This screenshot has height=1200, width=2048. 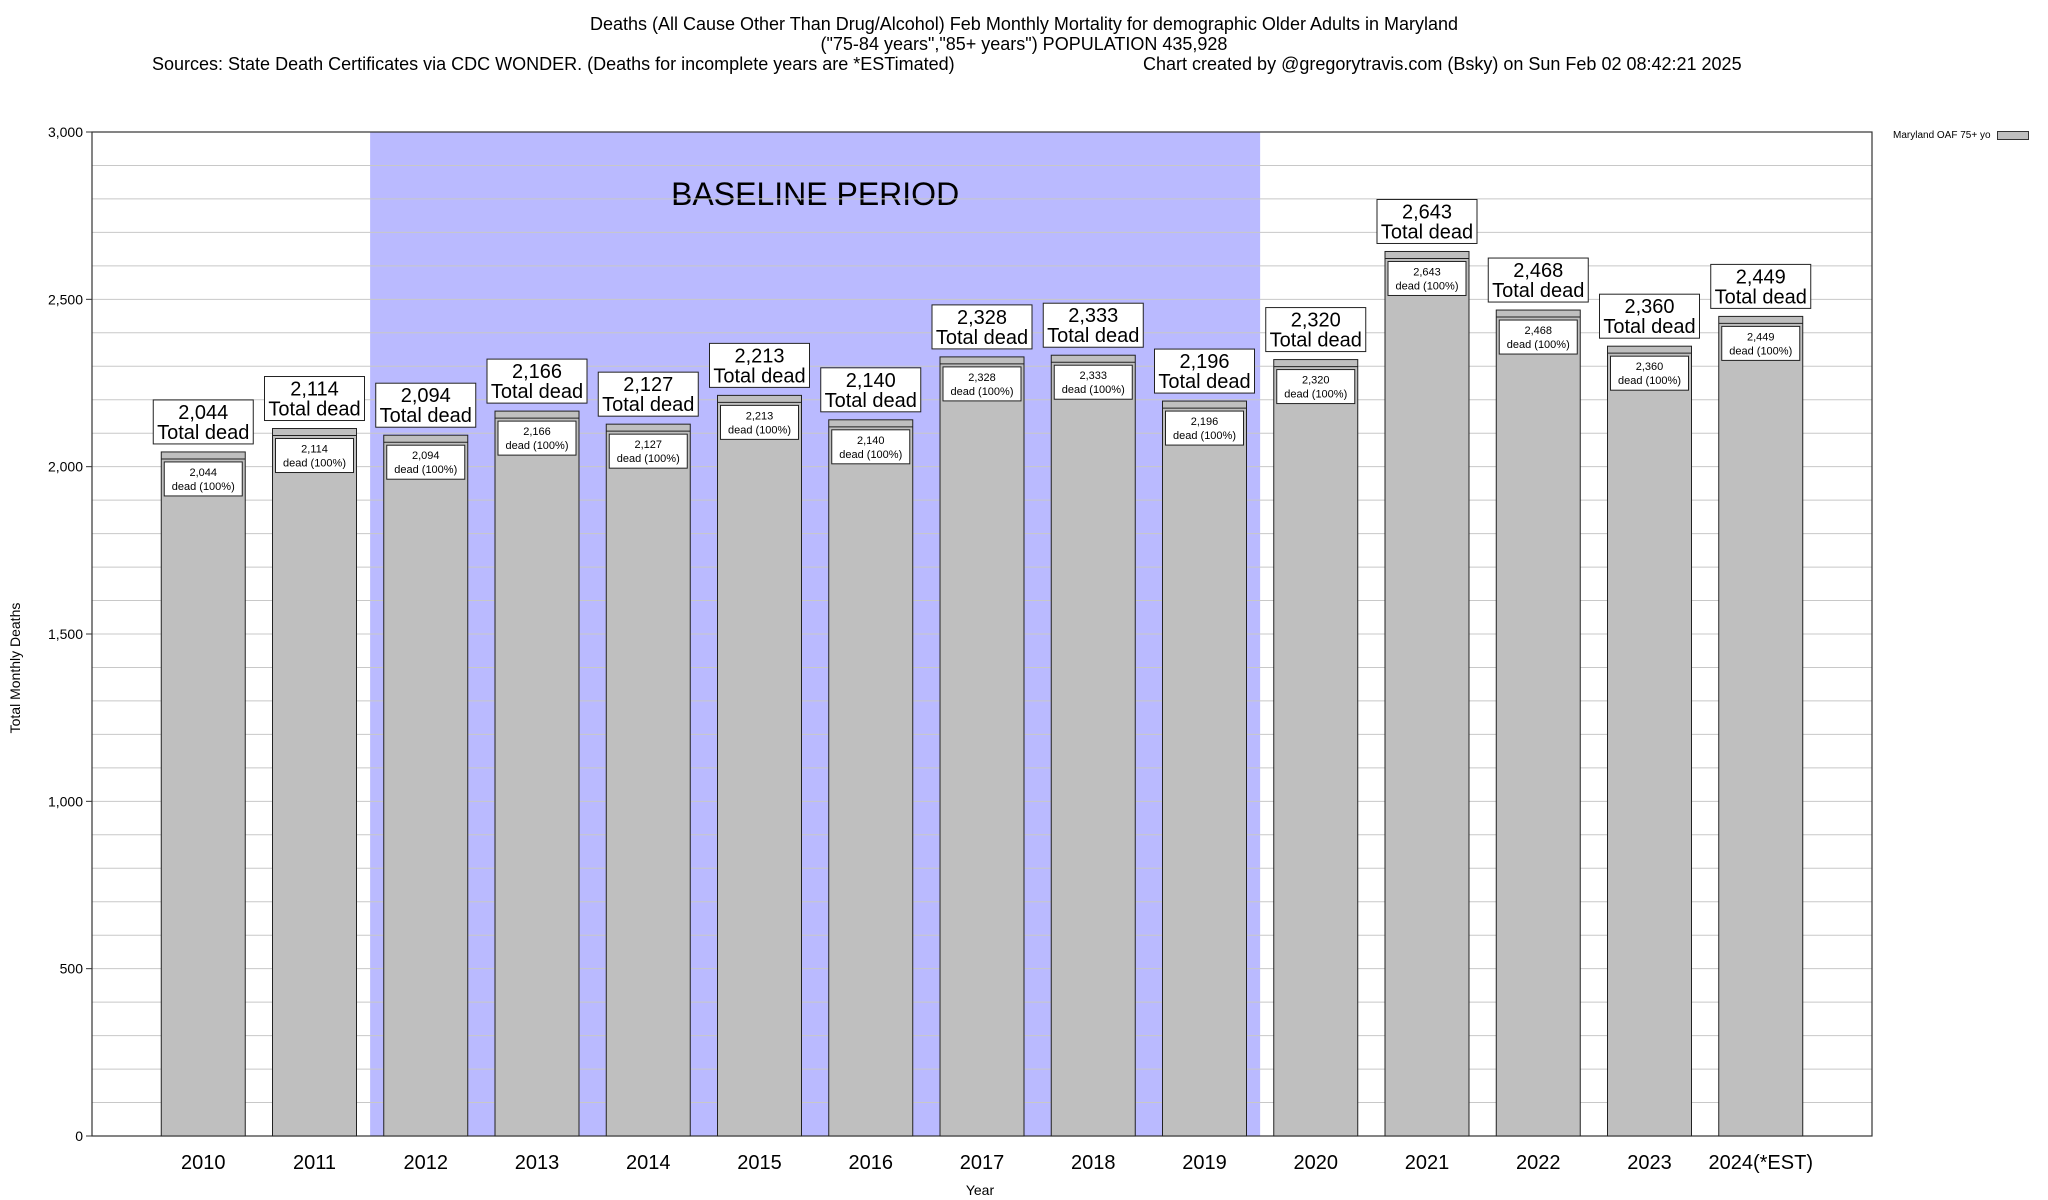 I want to click on inner-value-label: 2,468, so click(x=1538, y=331).